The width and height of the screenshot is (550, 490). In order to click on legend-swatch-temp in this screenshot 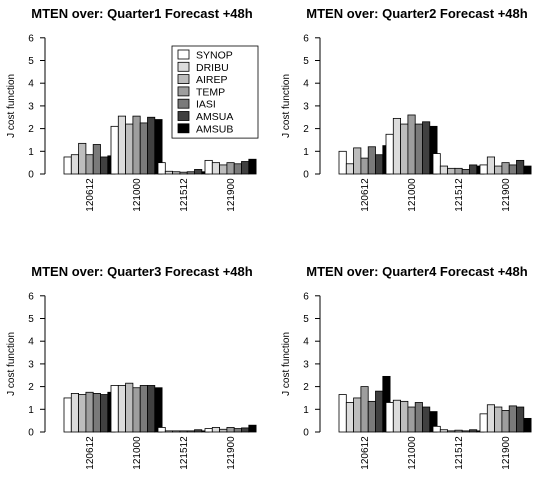, I will do `click(183, 91)`.